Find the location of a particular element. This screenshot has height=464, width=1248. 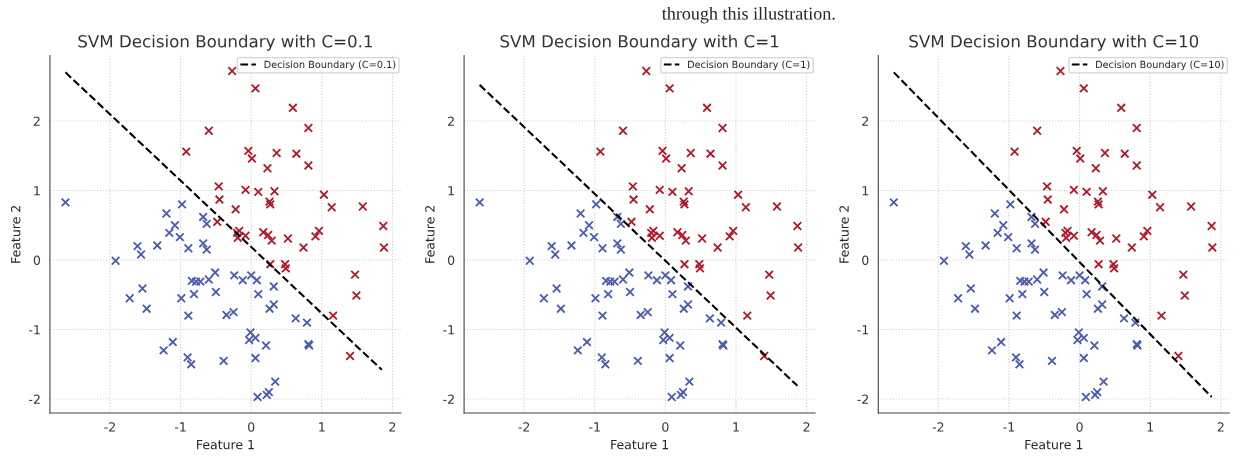

y-tick-label: 0 is located at coordinates (865, 260).